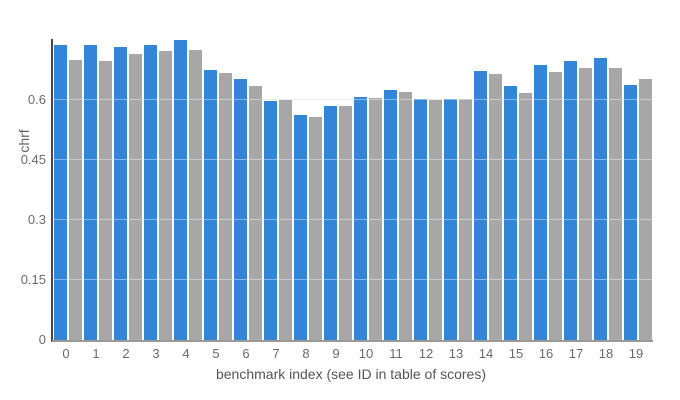 This screenshot has height=400, width=680. What do you see at coordinates (456, 353) in the screenshot?
I see `x-tick-label: 13` at bounding box center [456, 353].